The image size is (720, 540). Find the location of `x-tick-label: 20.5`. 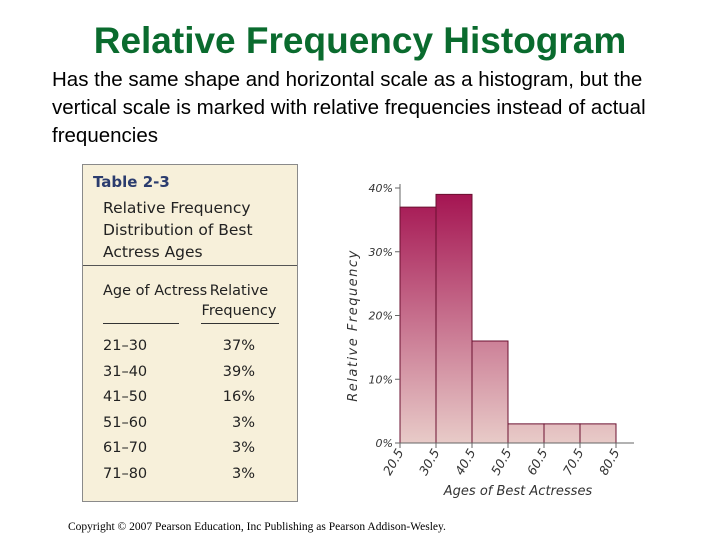

x-tick-label: 20.5 is located at coordinates (393, 462).